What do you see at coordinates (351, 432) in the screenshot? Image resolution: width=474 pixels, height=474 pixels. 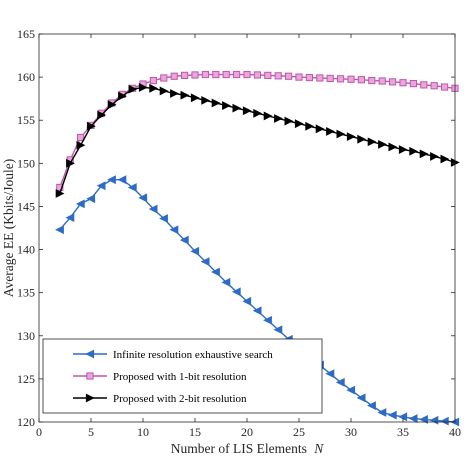 I see `x-tick-label: 30` at bounding box center [351, 432].